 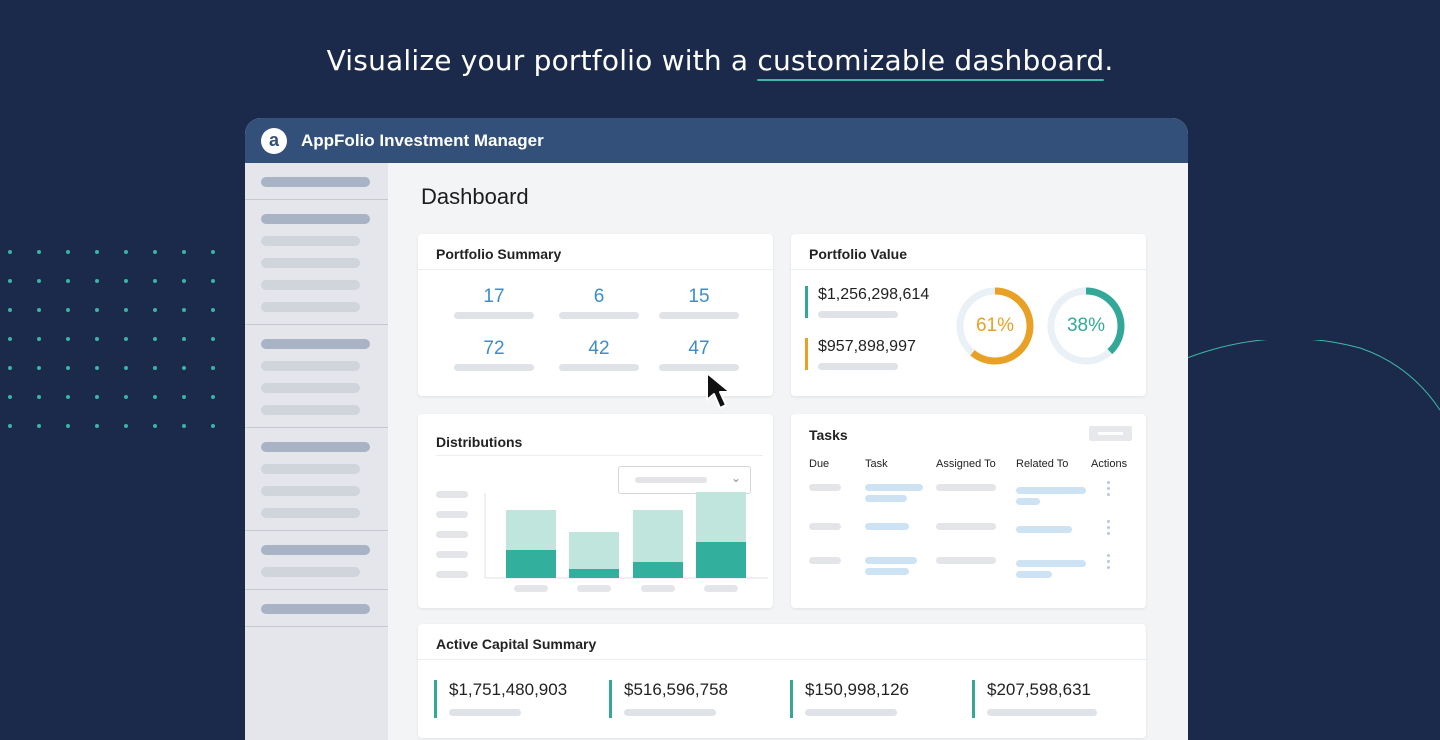 I want to click on summary-stat: 47, so click(x=699, y=354).